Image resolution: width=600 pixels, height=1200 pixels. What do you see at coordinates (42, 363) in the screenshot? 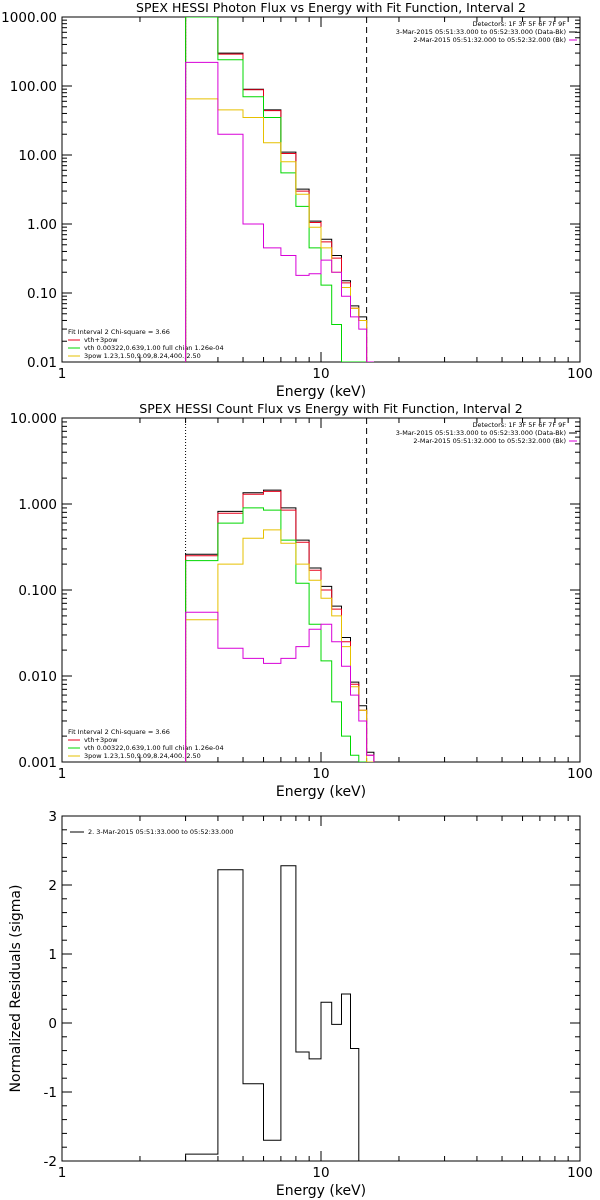
I see `y-tick-label: 0.01` at bounding box center [42, 363].